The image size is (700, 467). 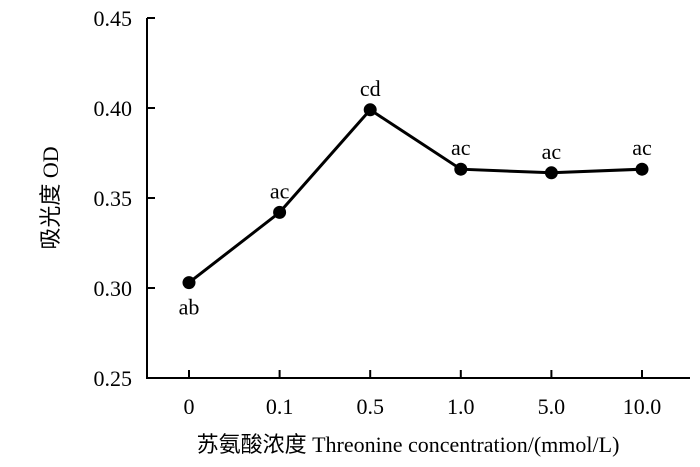 What do you see at coordinates (113, 378) in the screenshot?
I see `y-tick-label: 0.25` at bounding box center [113, 378].